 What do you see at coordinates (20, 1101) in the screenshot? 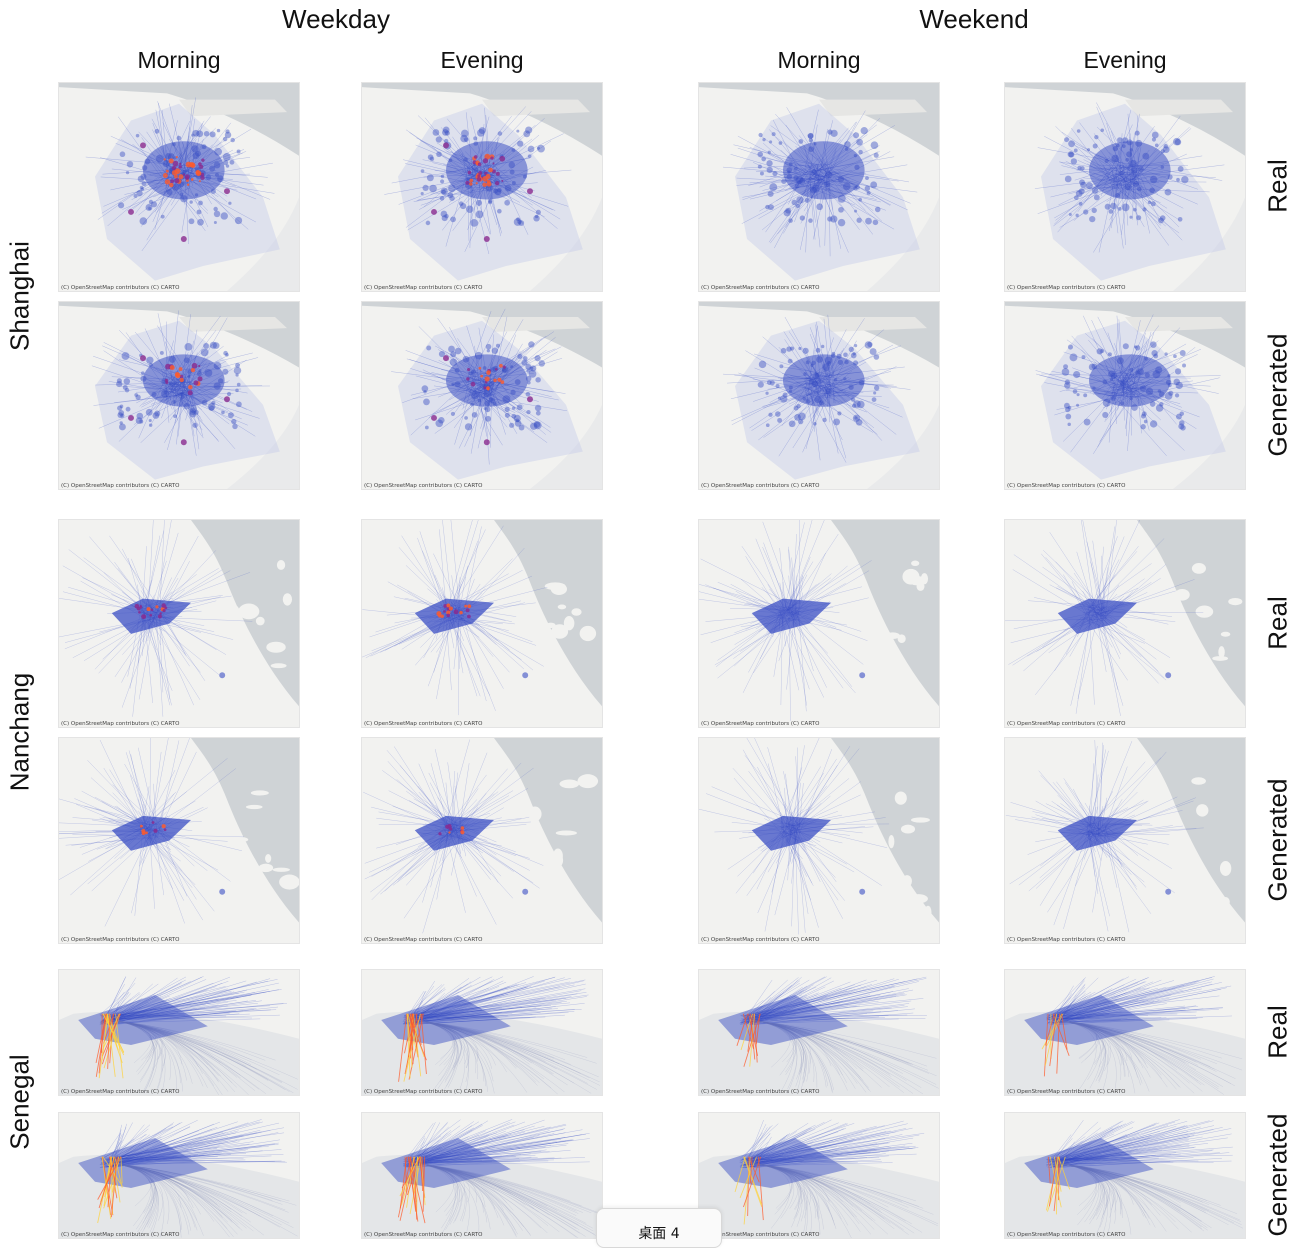
I see `city-label-senegal: Senegal` at bounding box center [20, 1101].